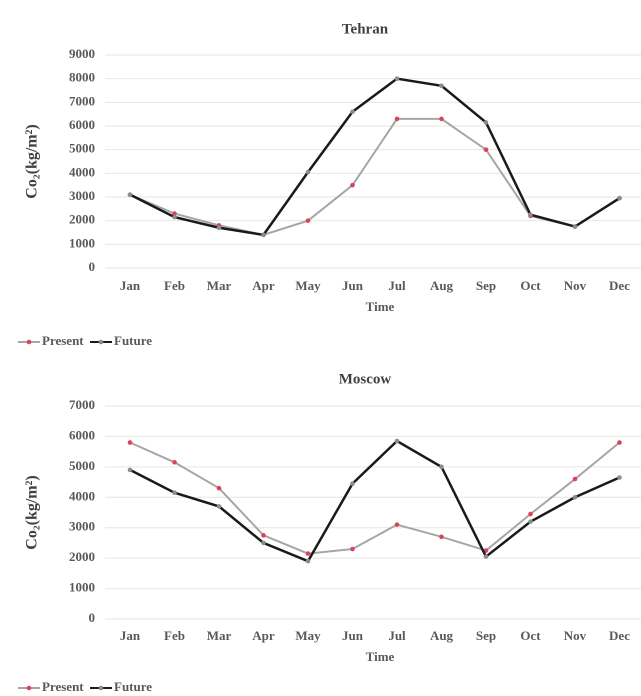 The image size is (641, 696). What do you see at coordinates (365, 379) in the screenshot?
I see `chart-title: Moscow` at bounding box center [365, 379].